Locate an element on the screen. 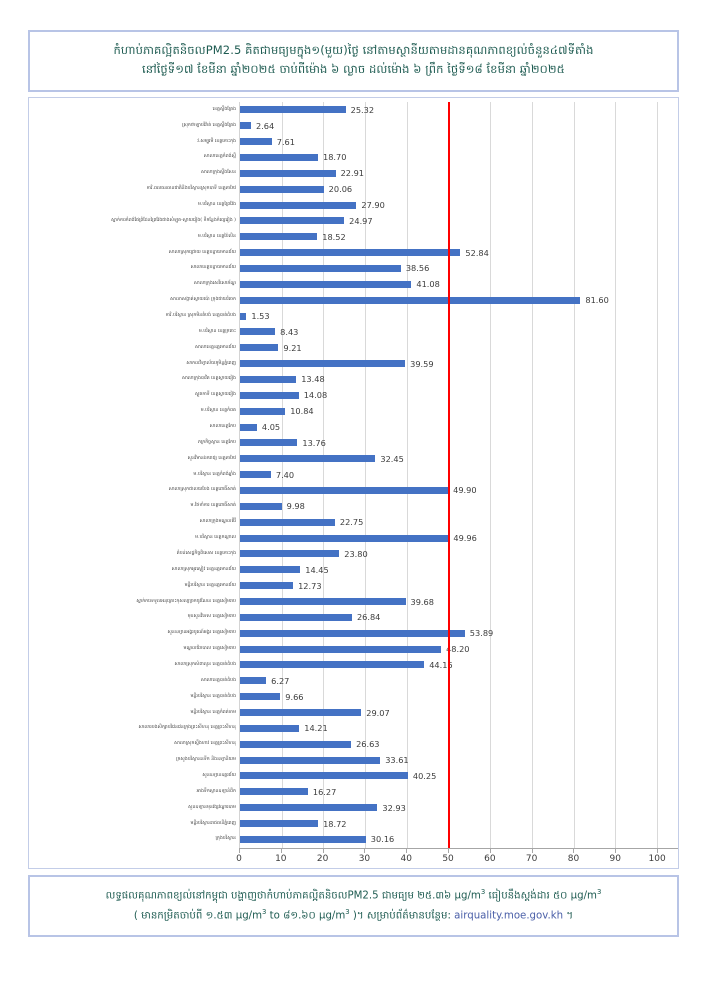 The height and width of the screenshot is (1000, 707). bar-row: 7.40 is located at coordinates (459, 475).